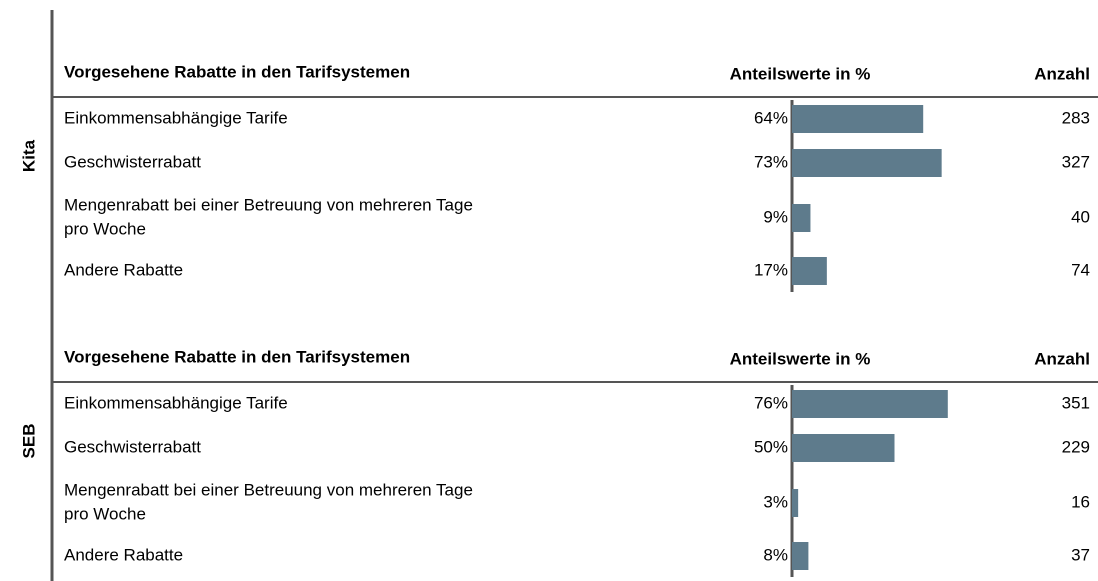 The height and width of the screenshot is (581, 1098). What do you see at coordinates (1076, 161) in the screenshot?
I see `count: 327` at bounding box center [1076, 161].